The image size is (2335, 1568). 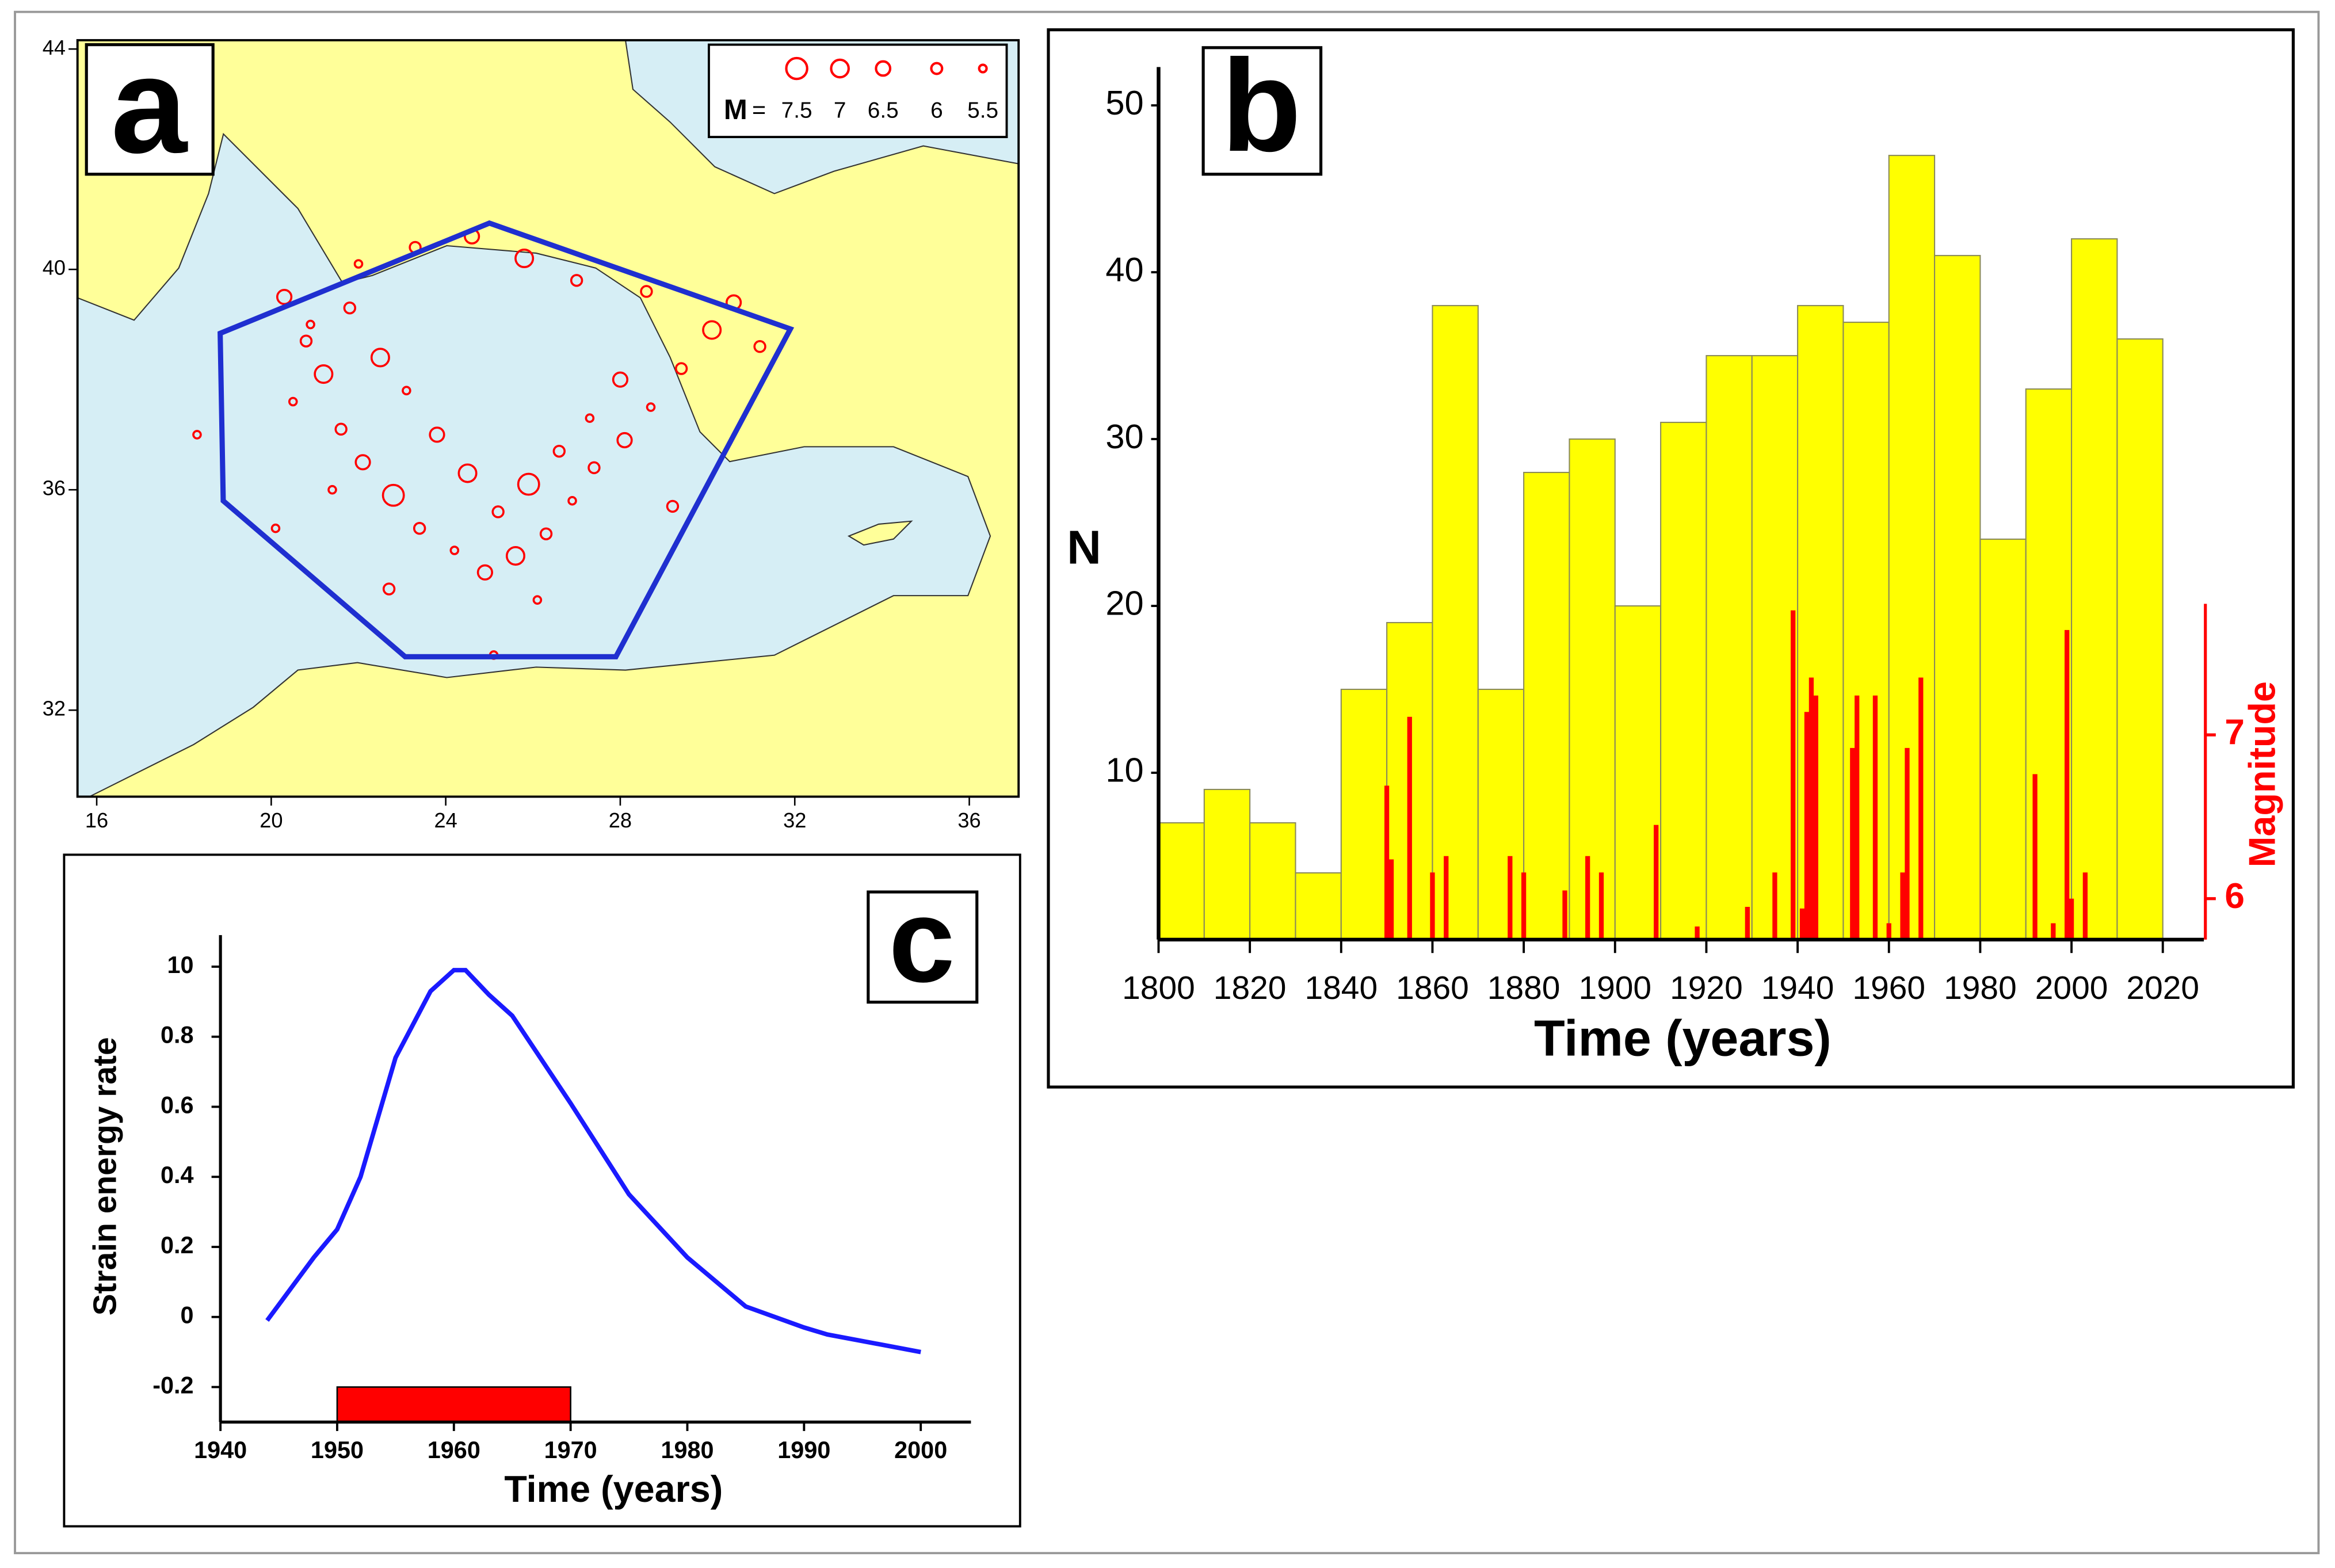 I want to click on legend-equals: =, so click(x=759, y=110).